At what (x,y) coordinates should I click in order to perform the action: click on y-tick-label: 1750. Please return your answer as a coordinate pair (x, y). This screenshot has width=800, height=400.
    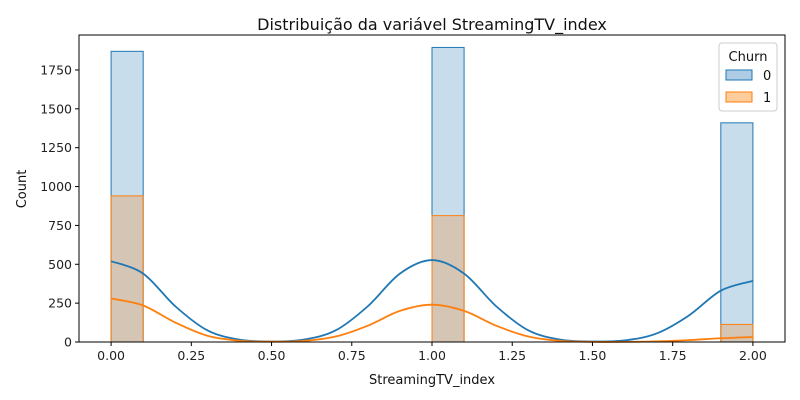
    Looking at the image, I should click on (56, 69).